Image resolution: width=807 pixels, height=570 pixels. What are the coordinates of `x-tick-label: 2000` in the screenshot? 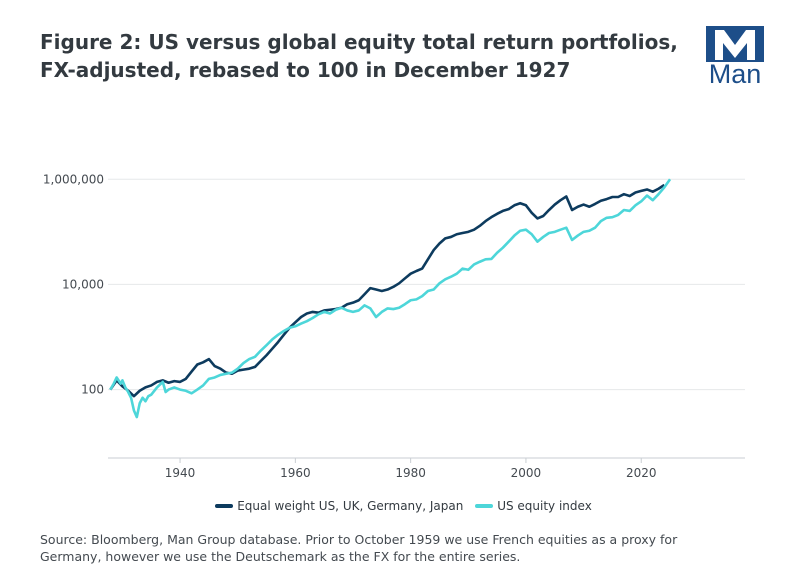 It's located at (526, 473).